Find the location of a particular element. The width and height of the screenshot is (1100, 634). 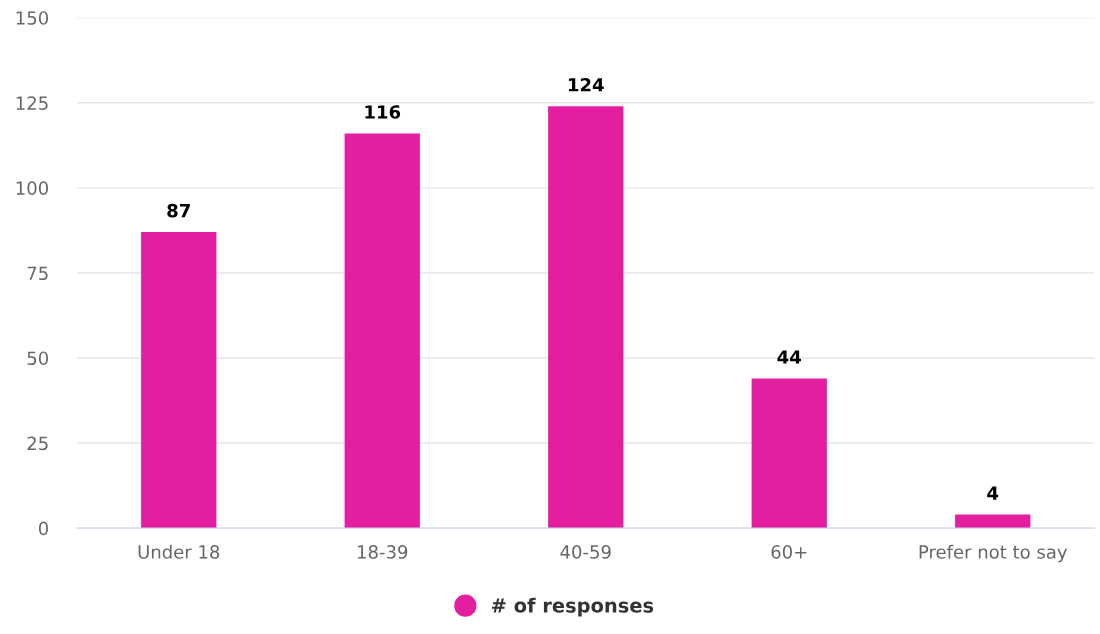

x-tick-label: Under 18 is located at coordinates (179, 551).